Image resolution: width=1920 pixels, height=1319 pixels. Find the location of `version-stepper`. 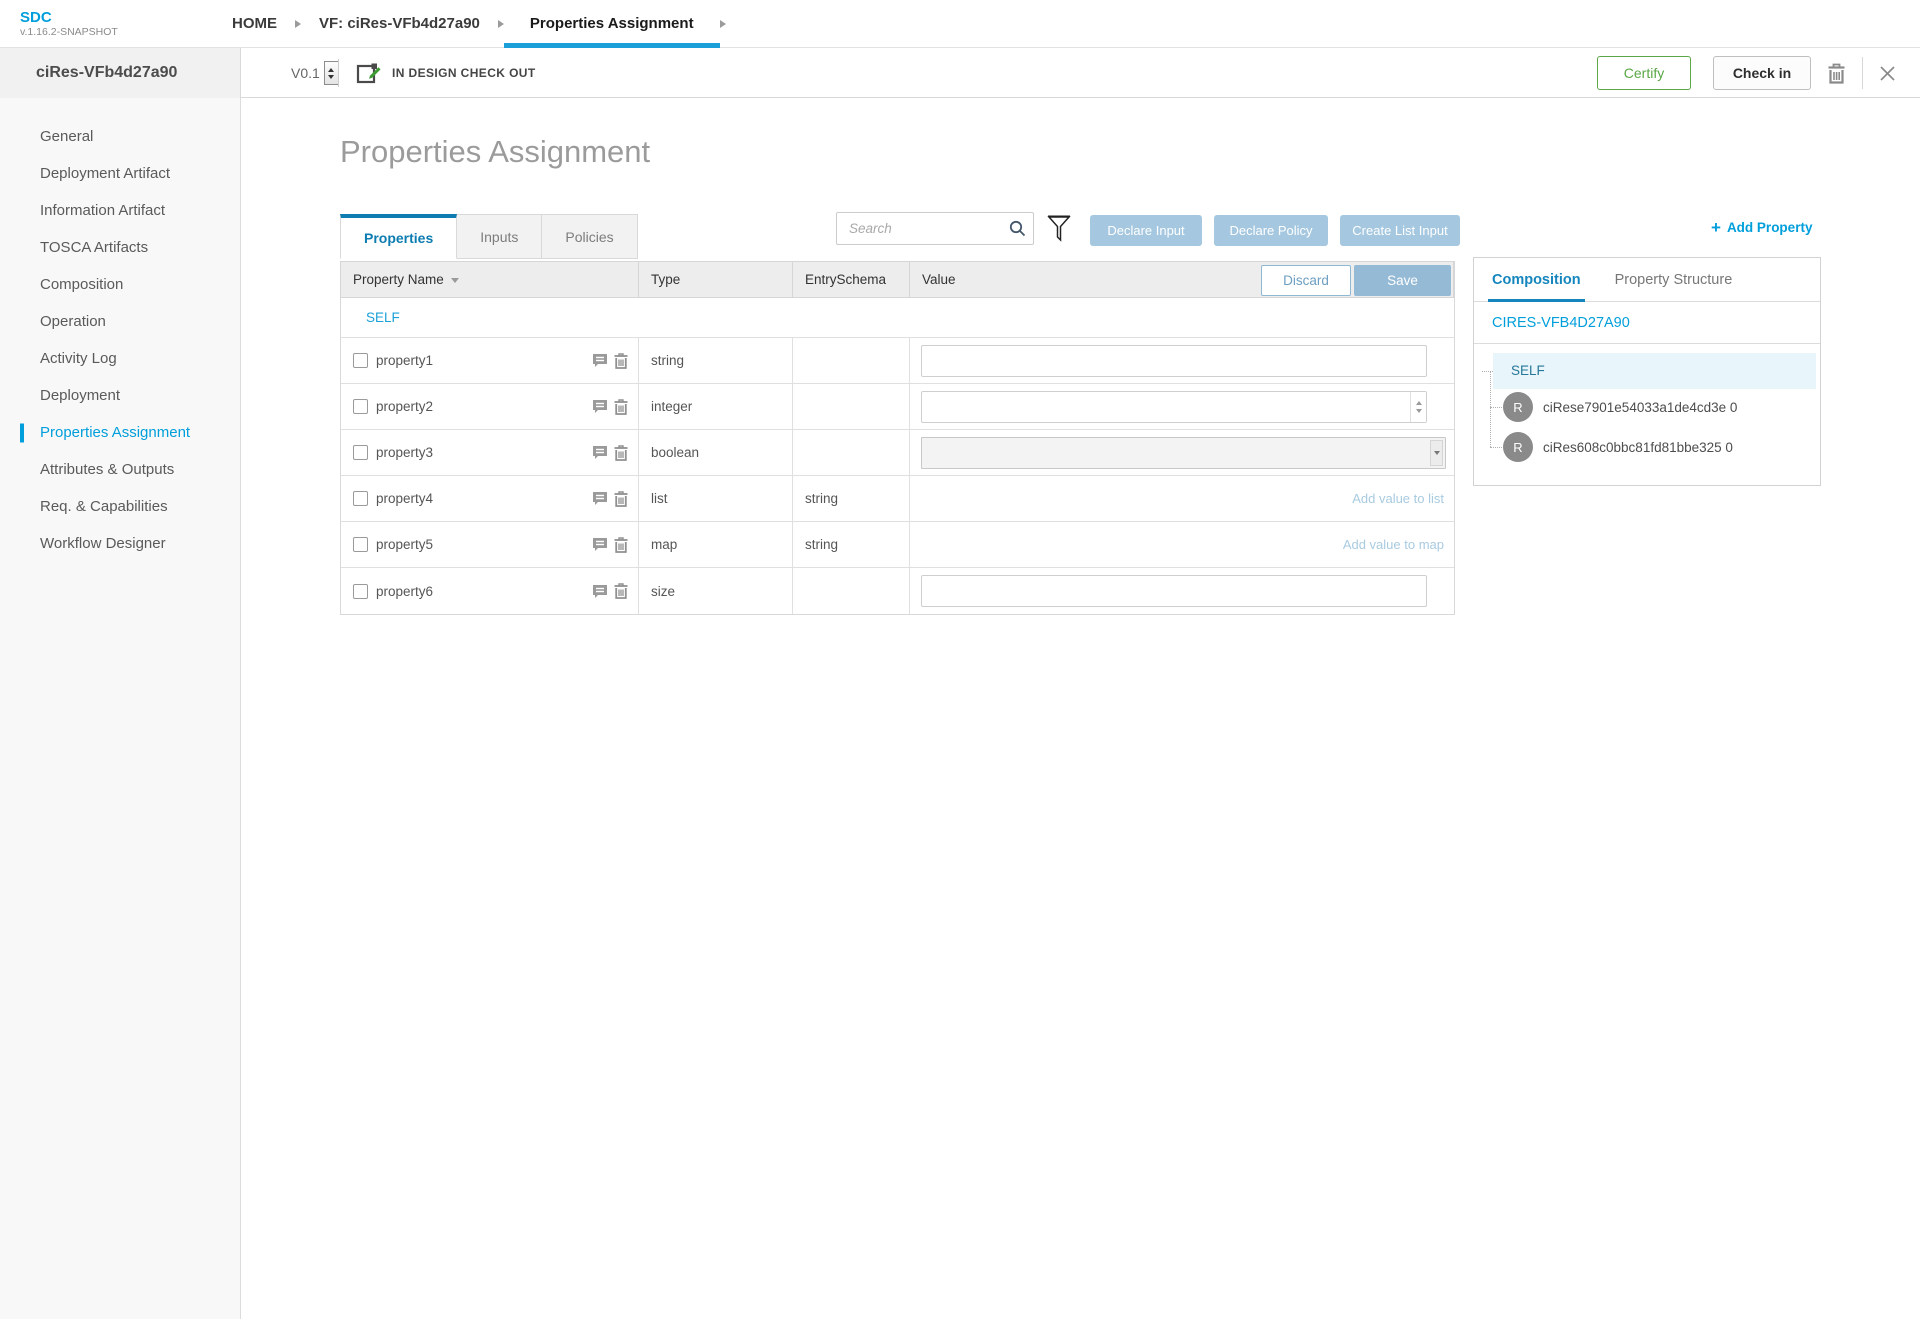

version-stepper is located at coordinates (331, 73).